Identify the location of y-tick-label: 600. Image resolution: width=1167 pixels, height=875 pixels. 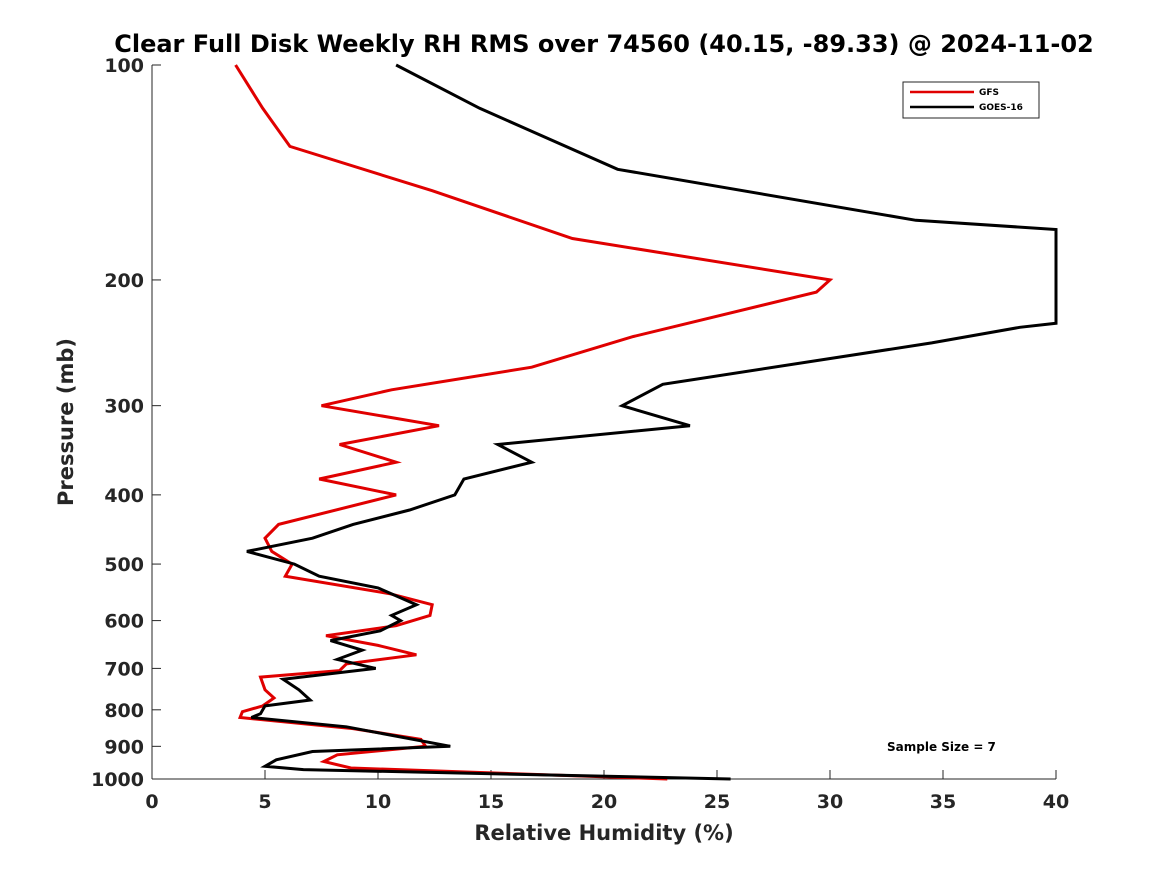
(124, 622).